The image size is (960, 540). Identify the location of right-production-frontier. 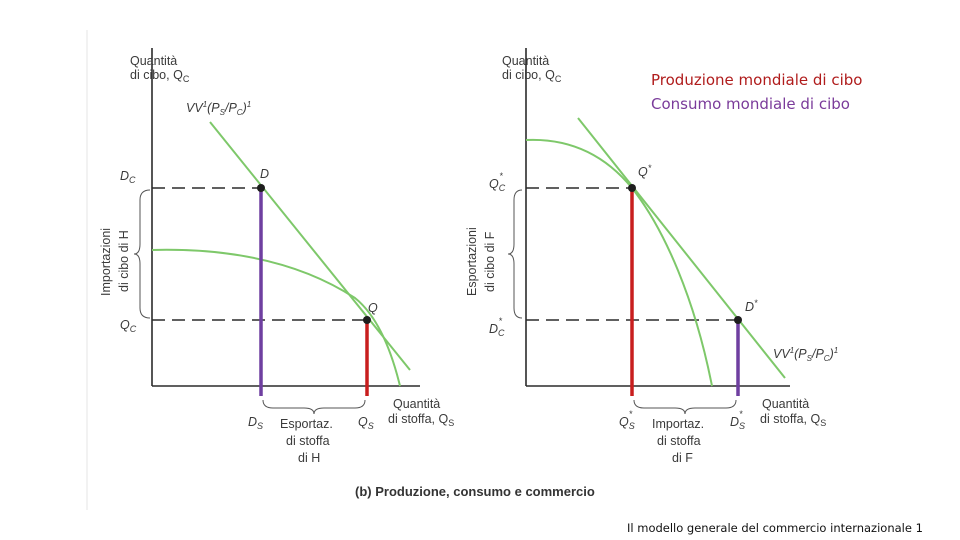
(619, 262).